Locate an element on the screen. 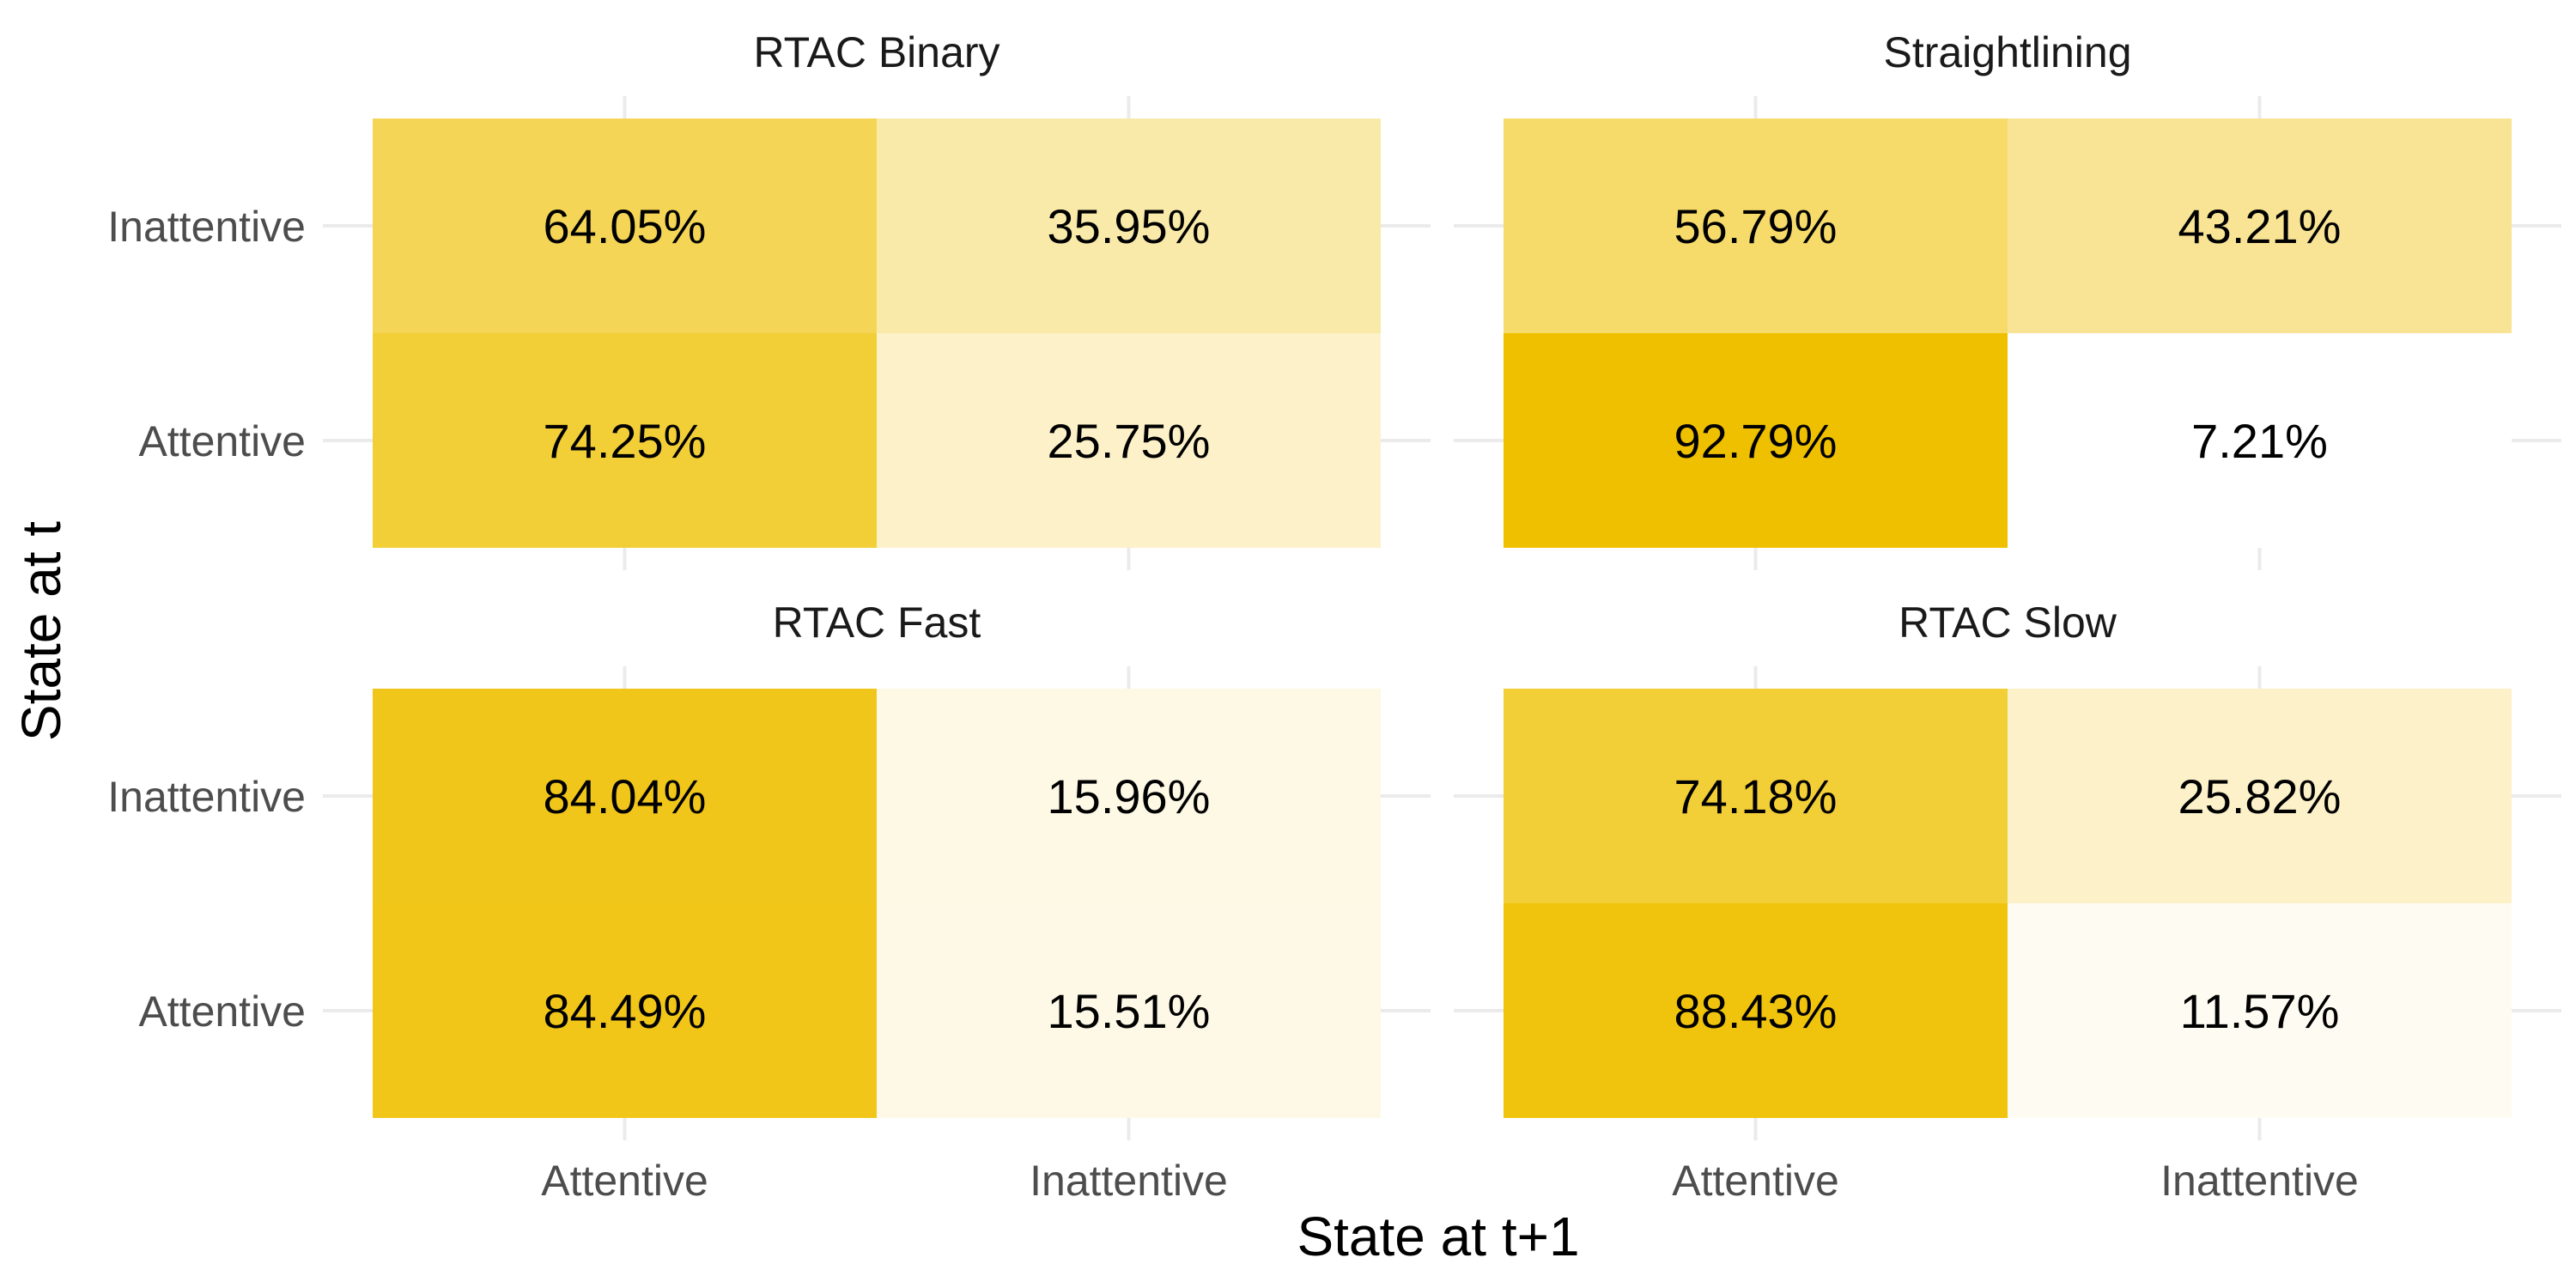 Image resolution: width=2576 pixels, height=1288 pixels. cell-value-label: 7.21% is located at coordinates (2259, 441).